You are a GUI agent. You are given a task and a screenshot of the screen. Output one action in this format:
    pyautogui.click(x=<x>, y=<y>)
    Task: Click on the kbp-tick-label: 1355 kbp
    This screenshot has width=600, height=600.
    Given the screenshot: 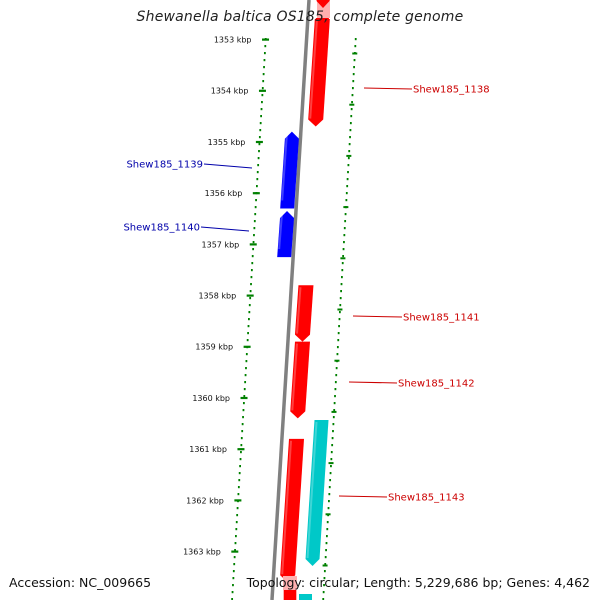 What is the action you would take?
    pyautogui.click(x=227, y=142)
    